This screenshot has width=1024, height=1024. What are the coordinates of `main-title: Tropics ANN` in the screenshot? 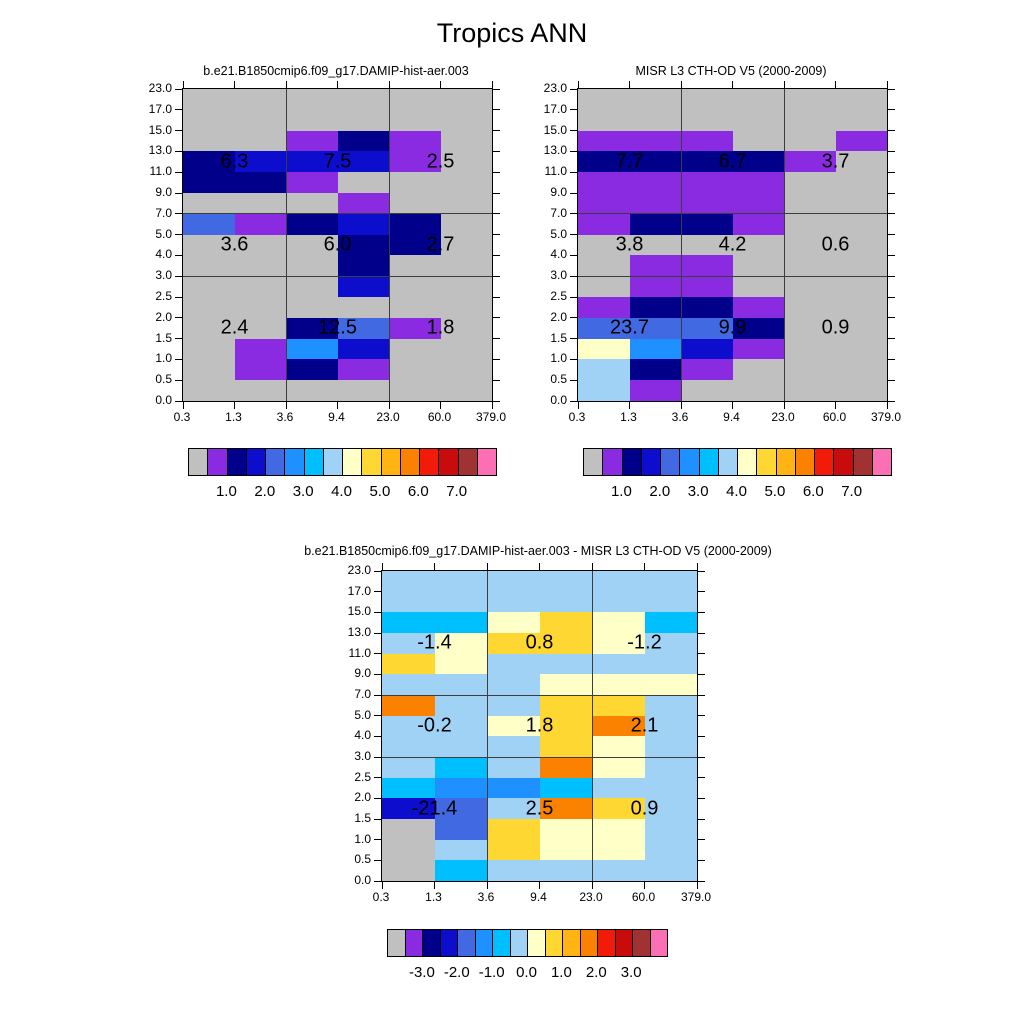 It's located at (512, 33).